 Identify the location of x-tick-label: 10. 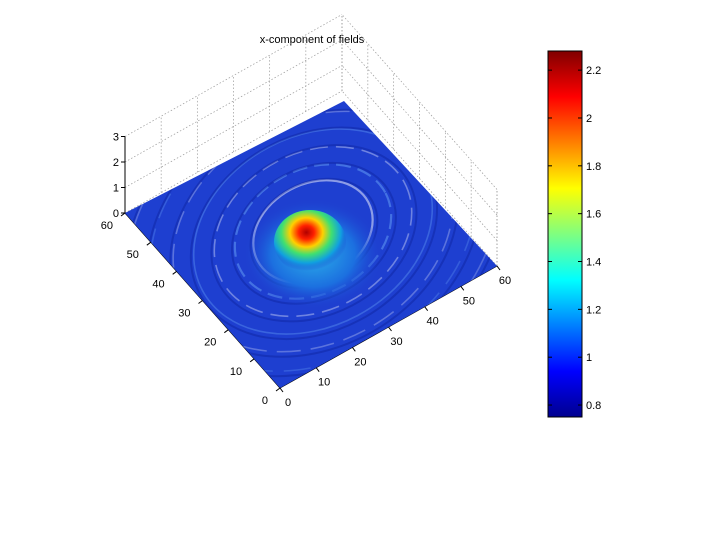
(324, 383).